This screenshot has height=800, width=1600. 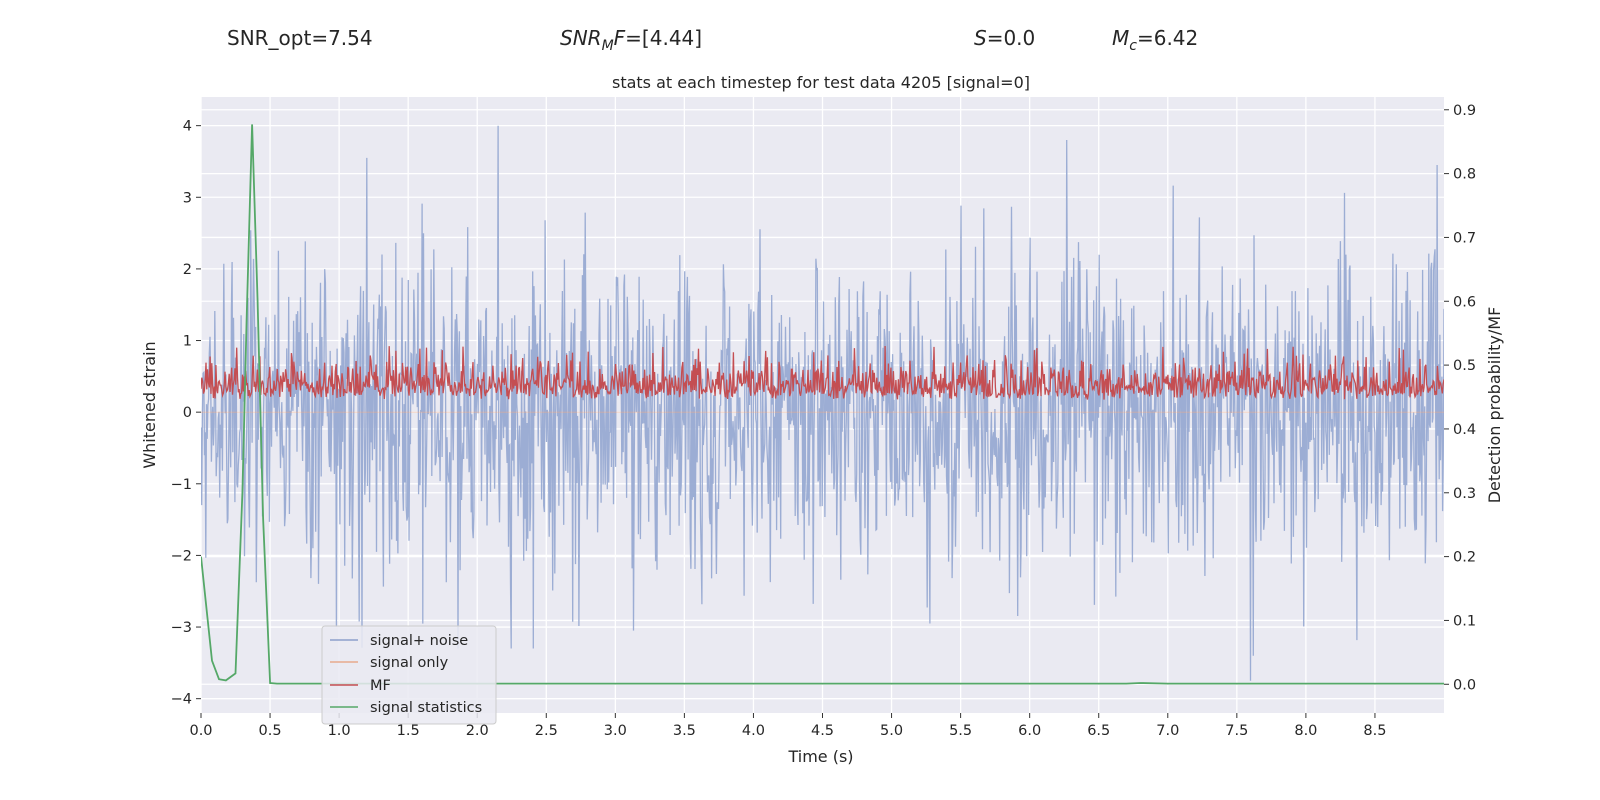 What do you see at coordinates (200, 731) in the screenshot?
I see `x-tick-label: 0.0` at bounding box center [200, 731].